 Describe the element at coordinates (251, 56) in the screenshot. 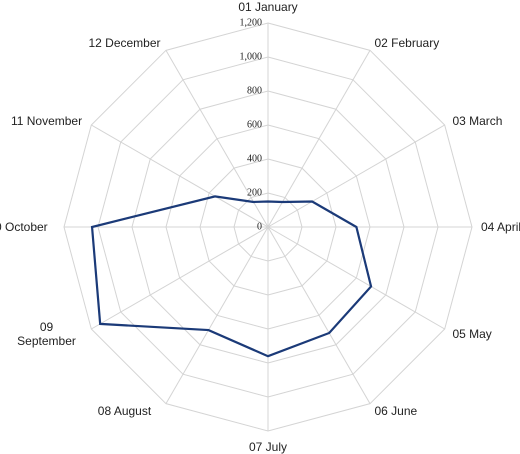

I see `y-tick-label: 1,000` at that location.